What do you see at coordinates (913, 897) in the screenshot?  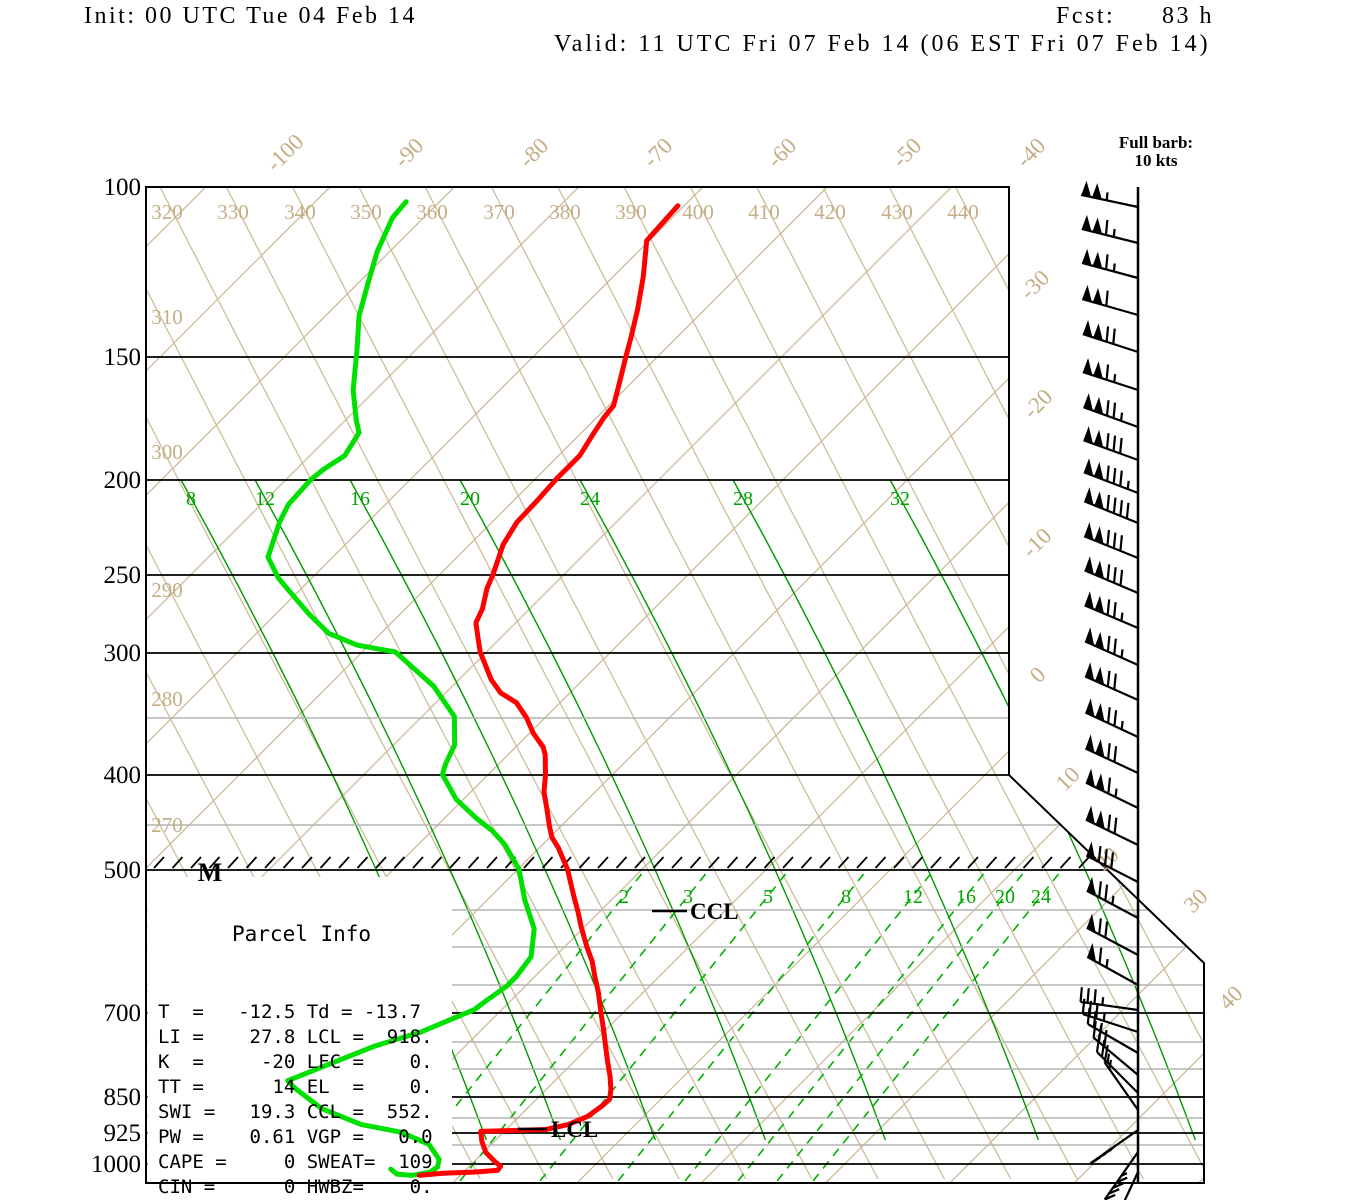 I see `mixing-ratio-label: 12` at bounding box center [913, 897].